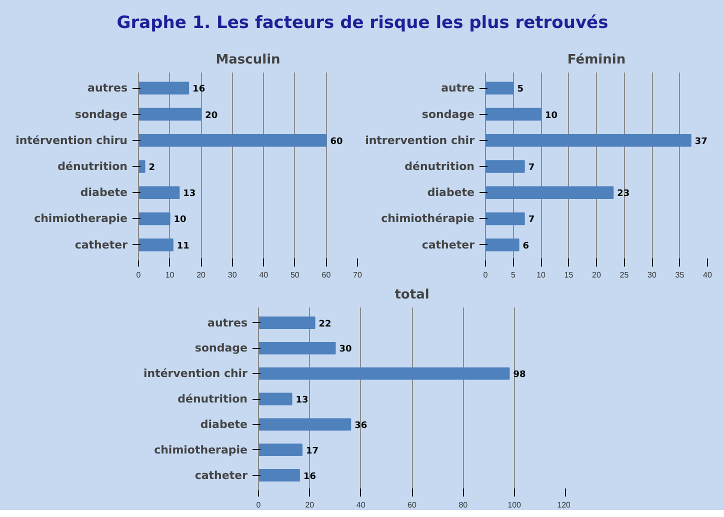 The width and height of the screenshot is (724, 517). What do you see at coordinates (295, 275) in the screenshot?
I see `x-tick-label: 50` at bounding box center [295, 275].